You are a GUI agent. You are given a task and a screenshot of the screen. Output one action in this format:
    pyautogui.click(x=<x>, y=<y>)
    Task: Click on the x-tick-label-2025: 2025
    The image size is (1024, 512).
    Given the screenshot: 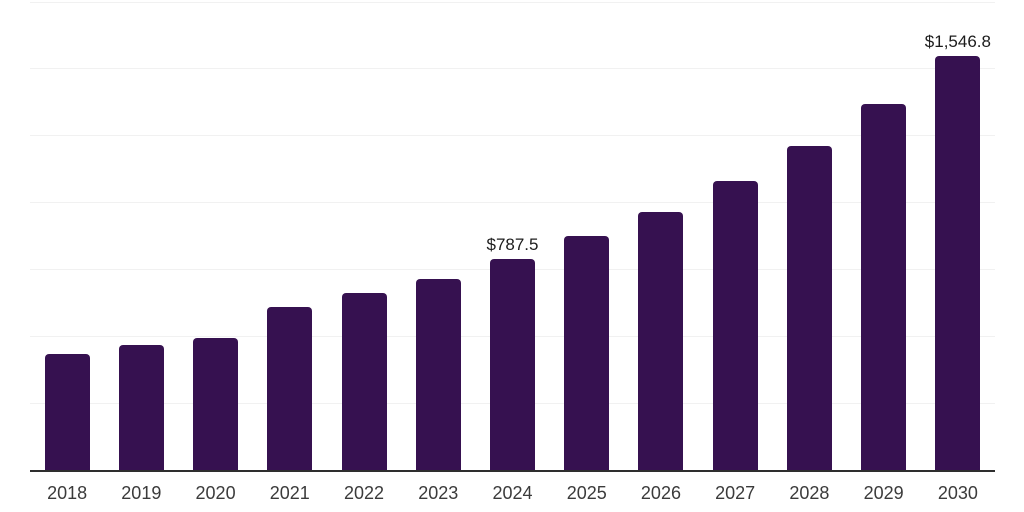 What is the action you would take?
    pyautogui.click(x=586, y=493)
    